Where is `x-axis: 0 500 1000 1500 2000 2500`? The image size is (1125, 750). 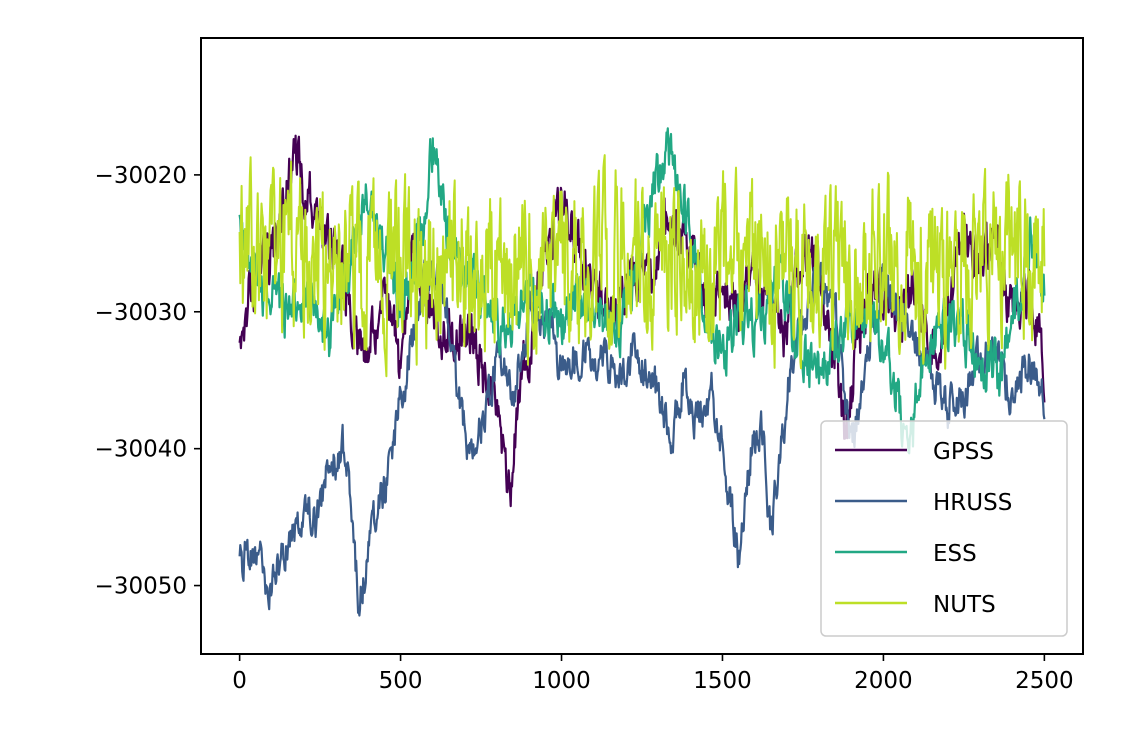 x-axis: 0 500 1000 1500 2000 2500 is located at coordinates (653, 674).